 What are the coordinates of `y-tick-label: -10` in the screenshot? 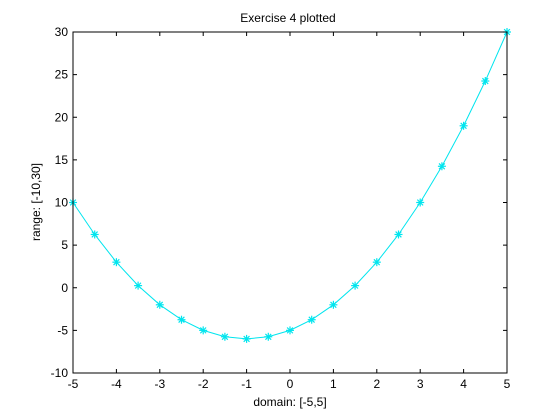 It's located at (60, 373).